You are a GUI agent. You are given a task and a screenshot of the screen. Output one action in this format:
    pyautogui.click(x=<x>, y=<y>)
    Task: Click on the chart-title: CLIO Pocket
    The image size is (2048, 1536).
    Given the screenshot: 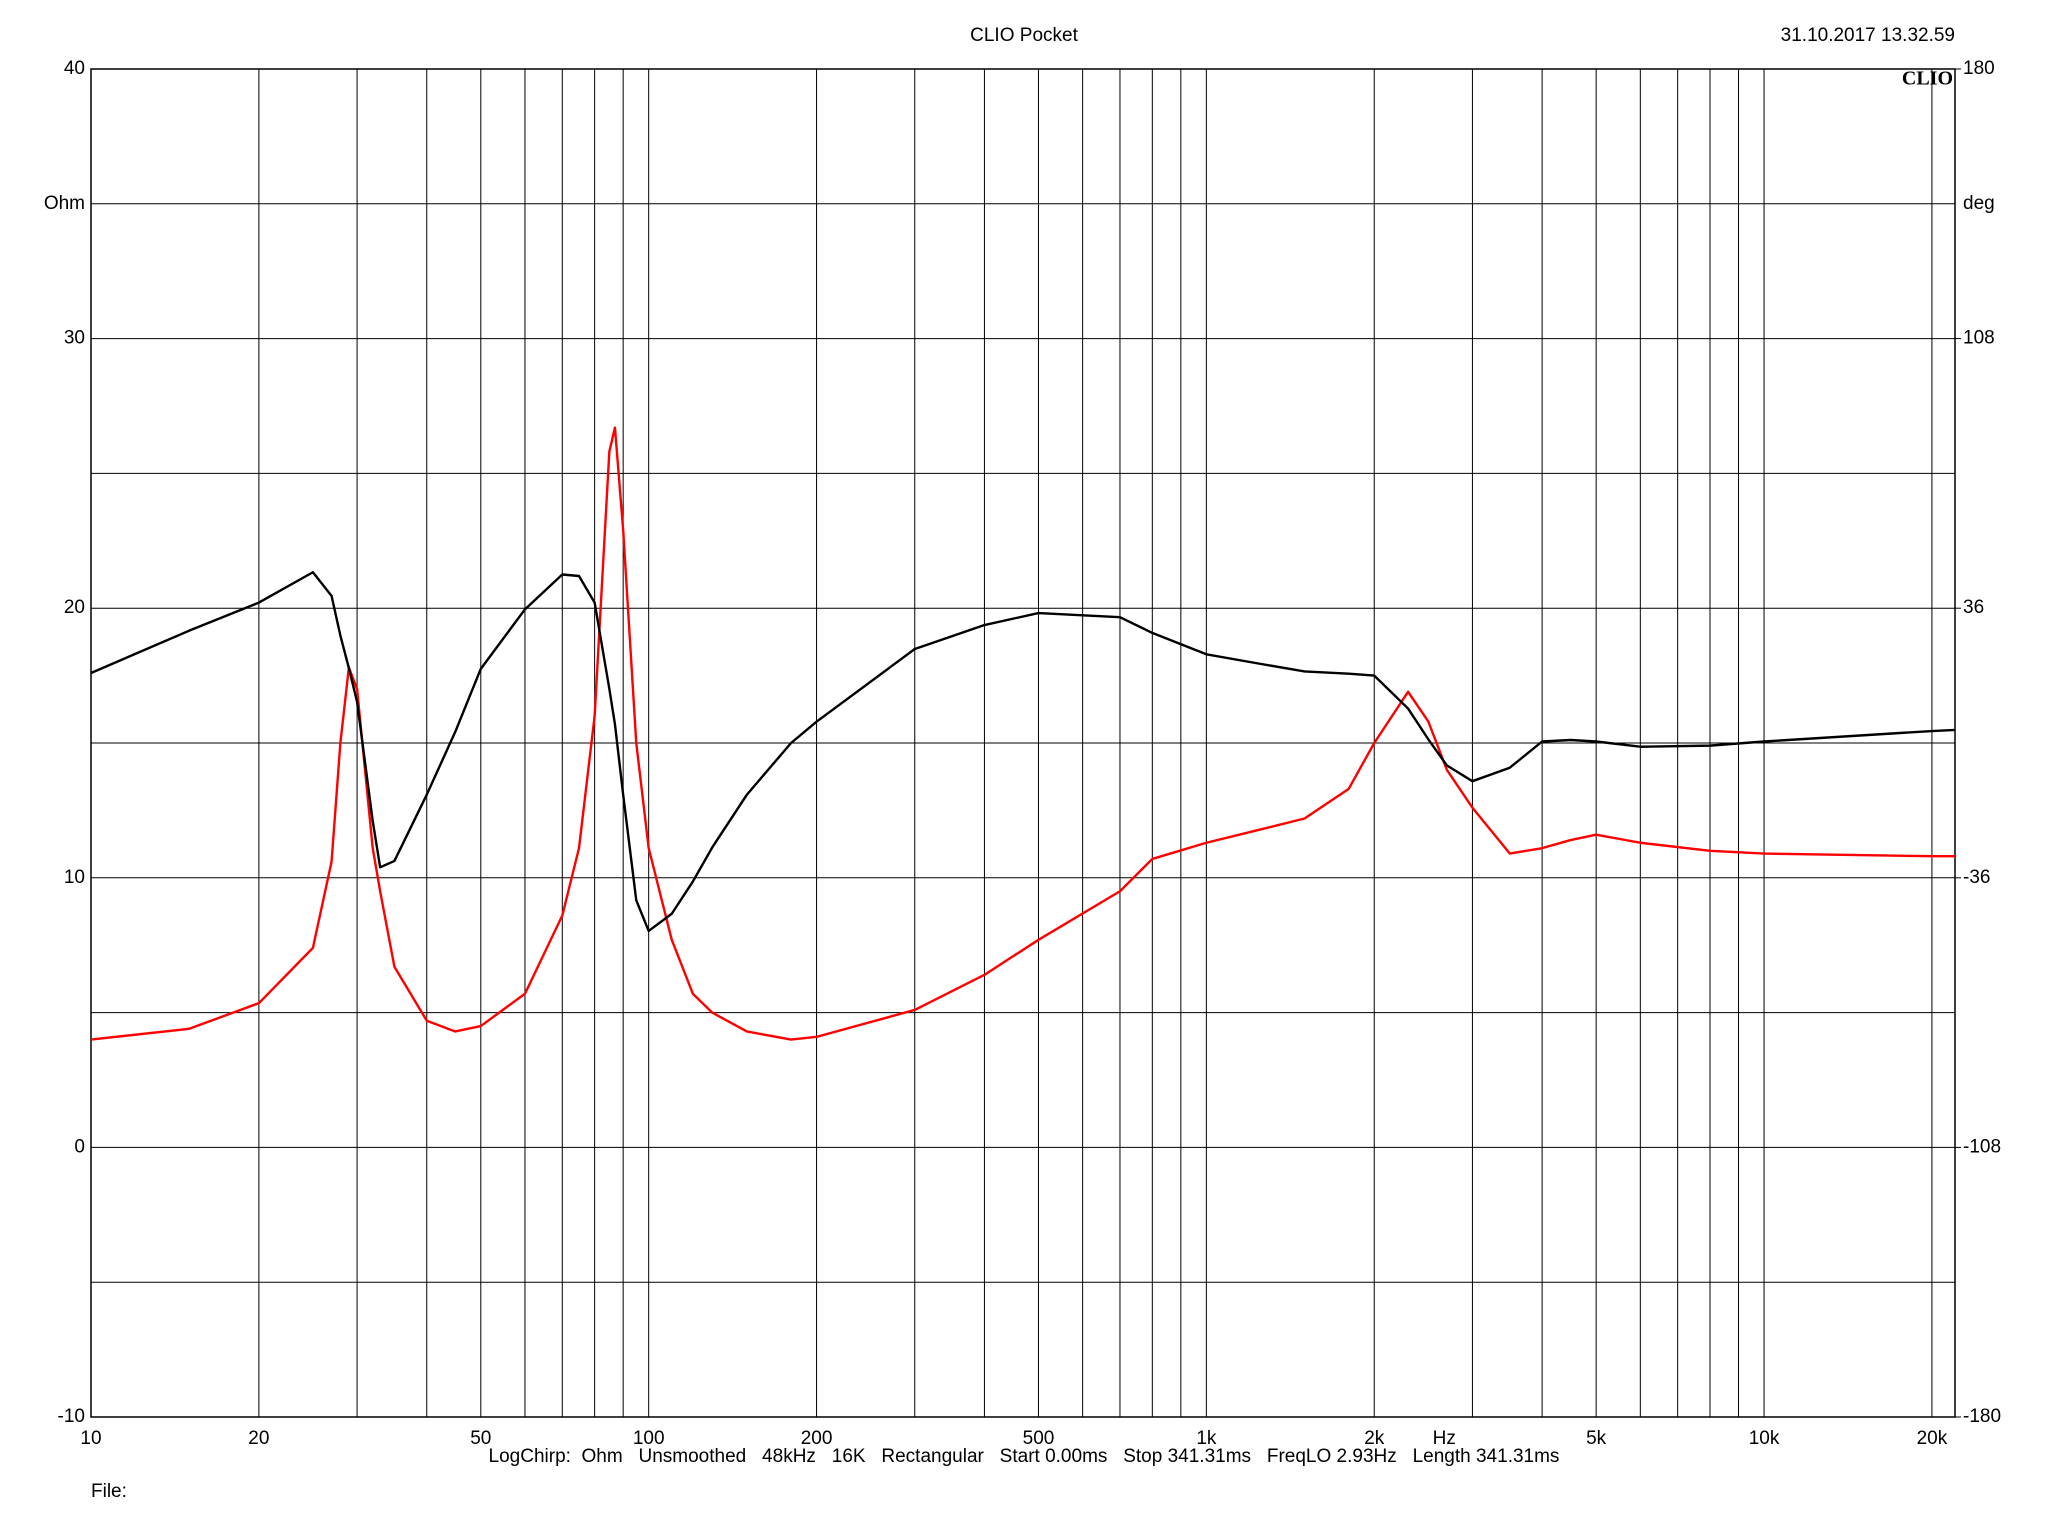 What is the action you would take?
    pyautogui.click(x=1024, y=35)
    